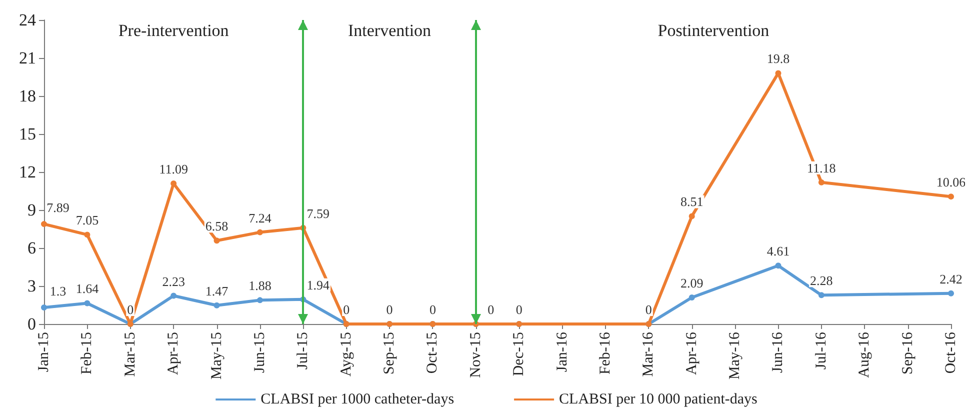 Image resolution: width=973 pixels, height=420 pixels. I want to click on x-tick-label: Oct-15, so click(432, 353).